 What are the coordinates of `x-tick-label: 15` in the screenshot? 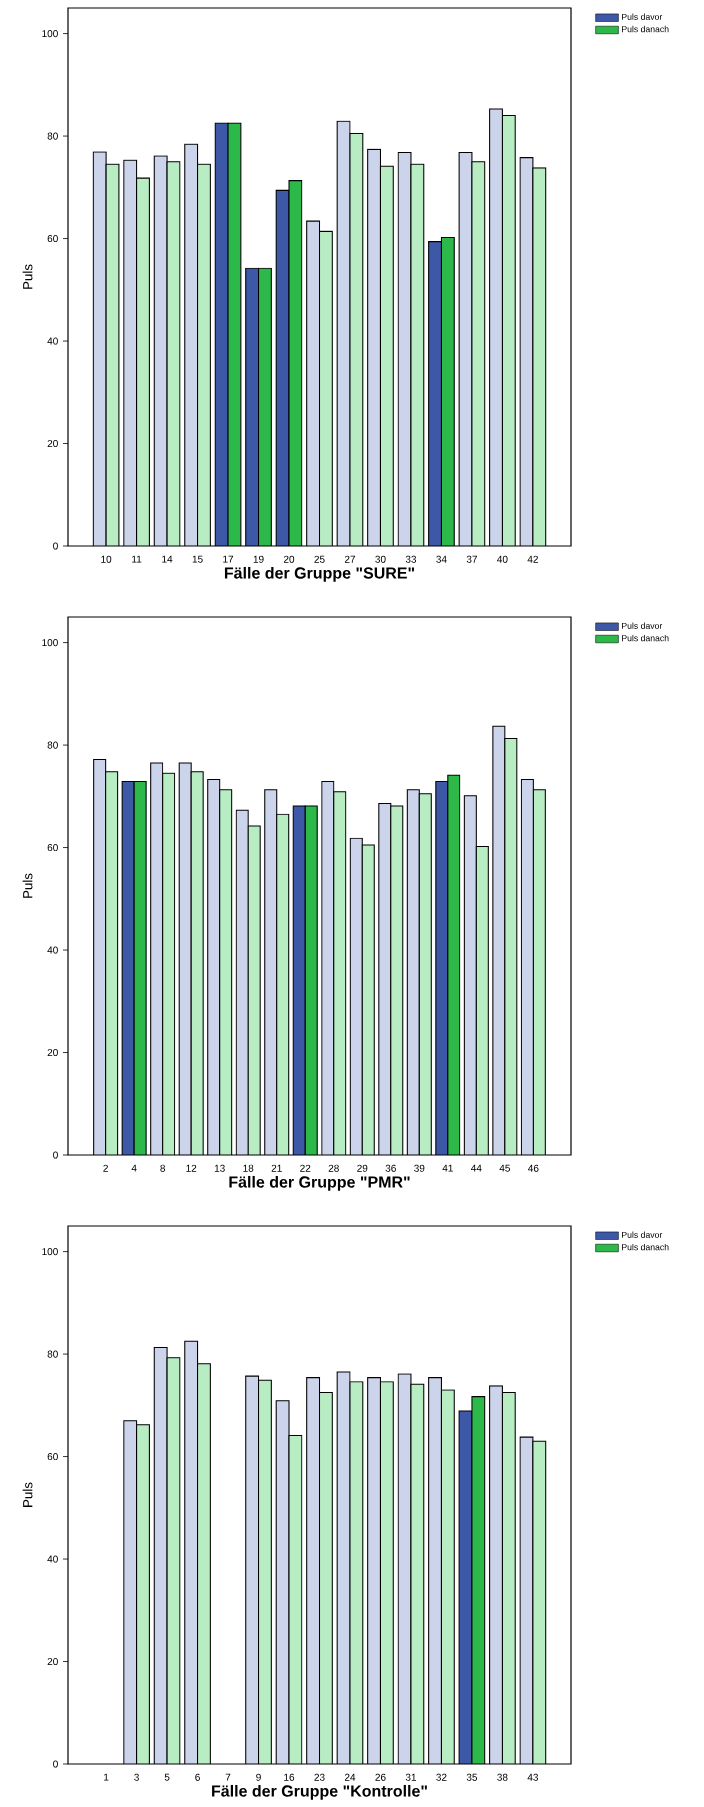 It's located at (197, 559).